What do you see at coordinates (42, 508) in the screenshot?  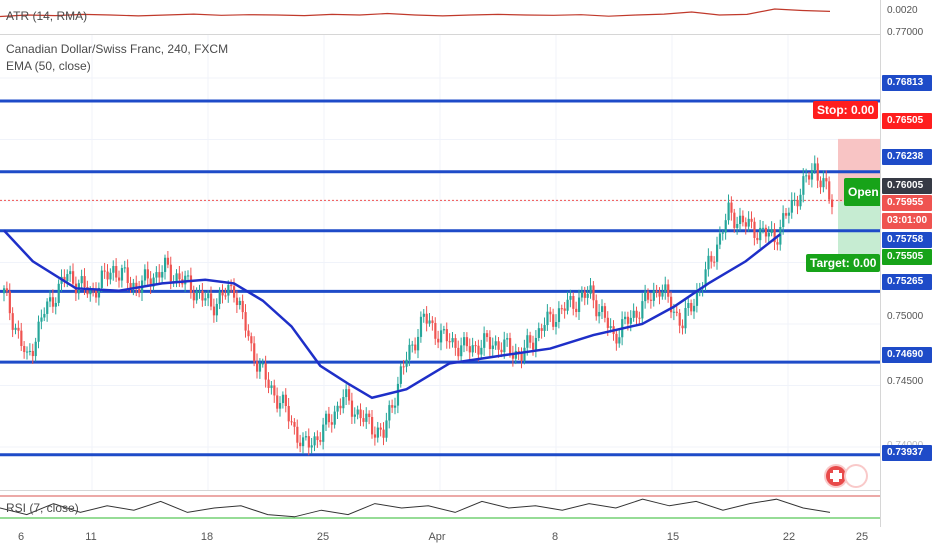 I see `rsi-legend: RSI (7, close)` at bounding box center [42, 508].